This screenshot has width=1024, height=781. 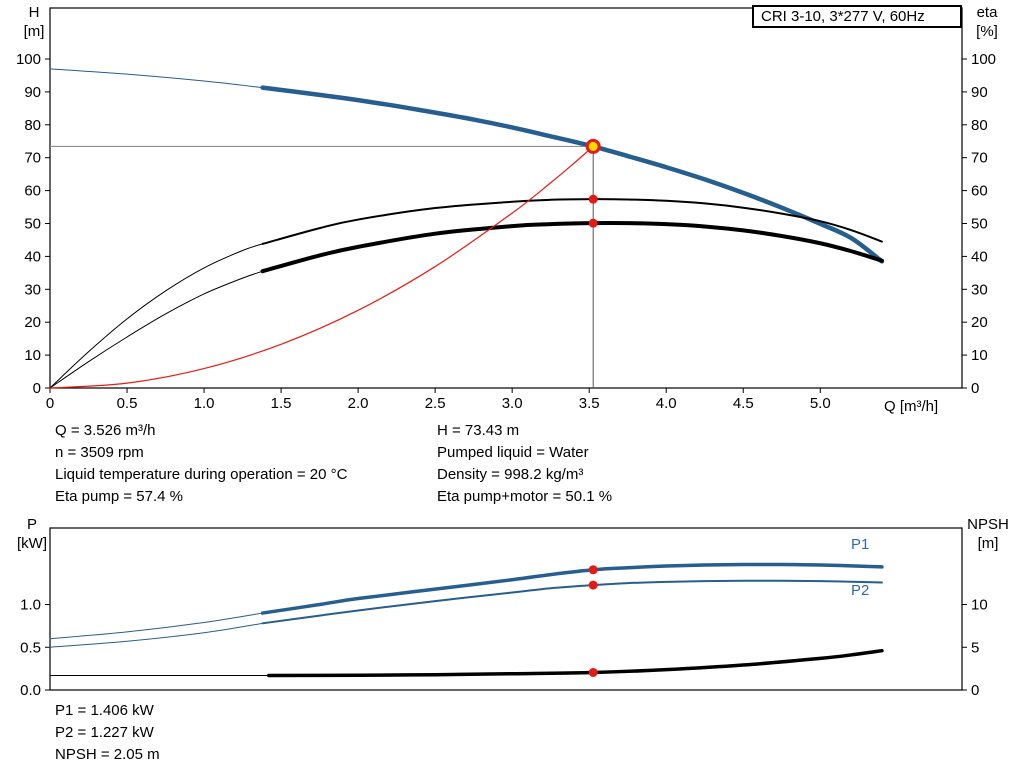 I want to click on axis-title-line: NPSH, so click(x=988, y=524).